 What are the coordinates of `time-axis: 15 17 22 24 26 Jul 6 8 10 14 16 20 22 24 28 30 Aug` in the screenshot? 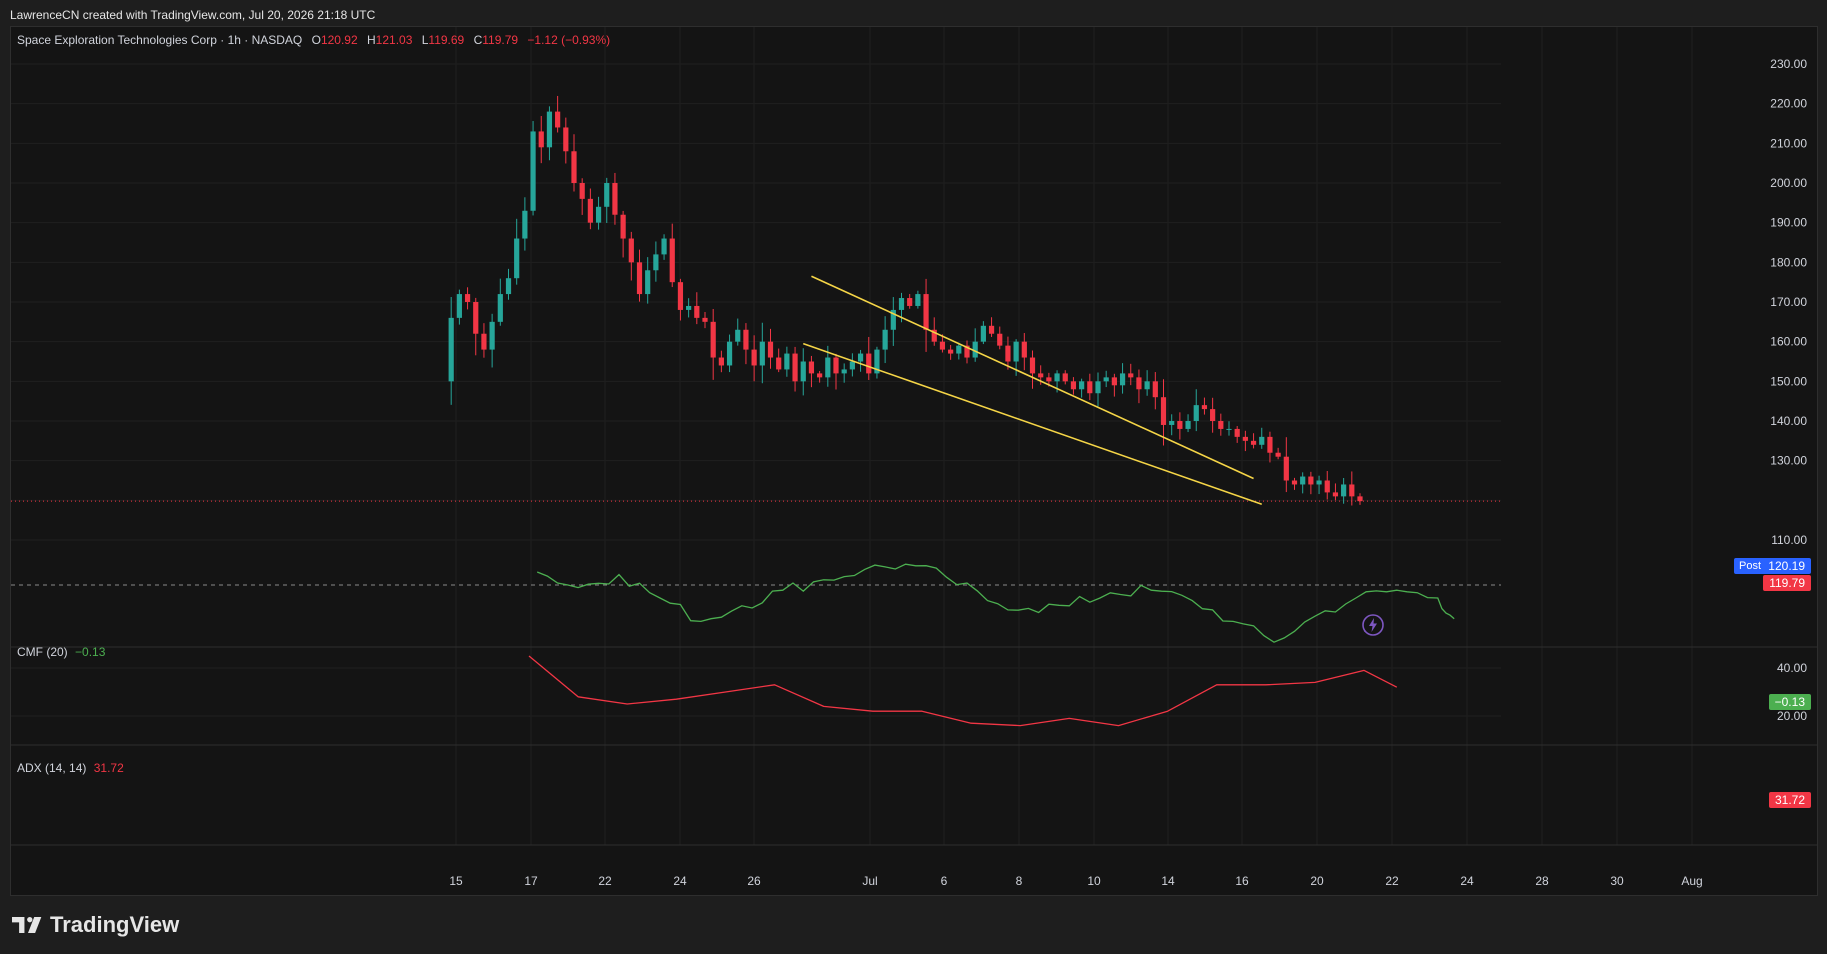 It's located at (1075, 881).